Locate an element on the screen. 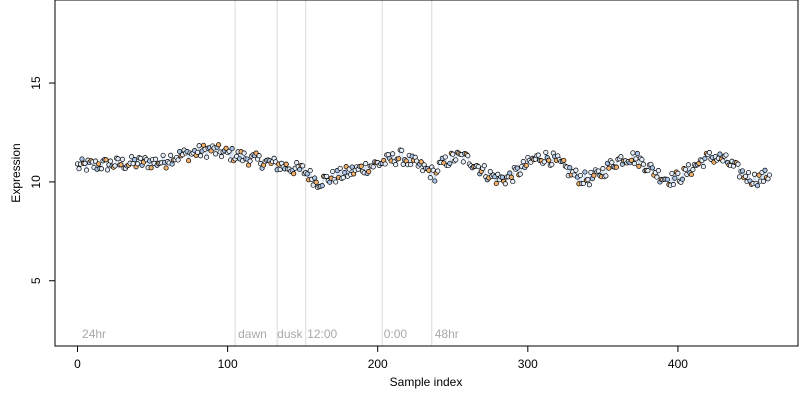 Image resolution: width=800 pixels, height=400 pixels. y-axis-label: Expression is located at coordinates (16, 172).